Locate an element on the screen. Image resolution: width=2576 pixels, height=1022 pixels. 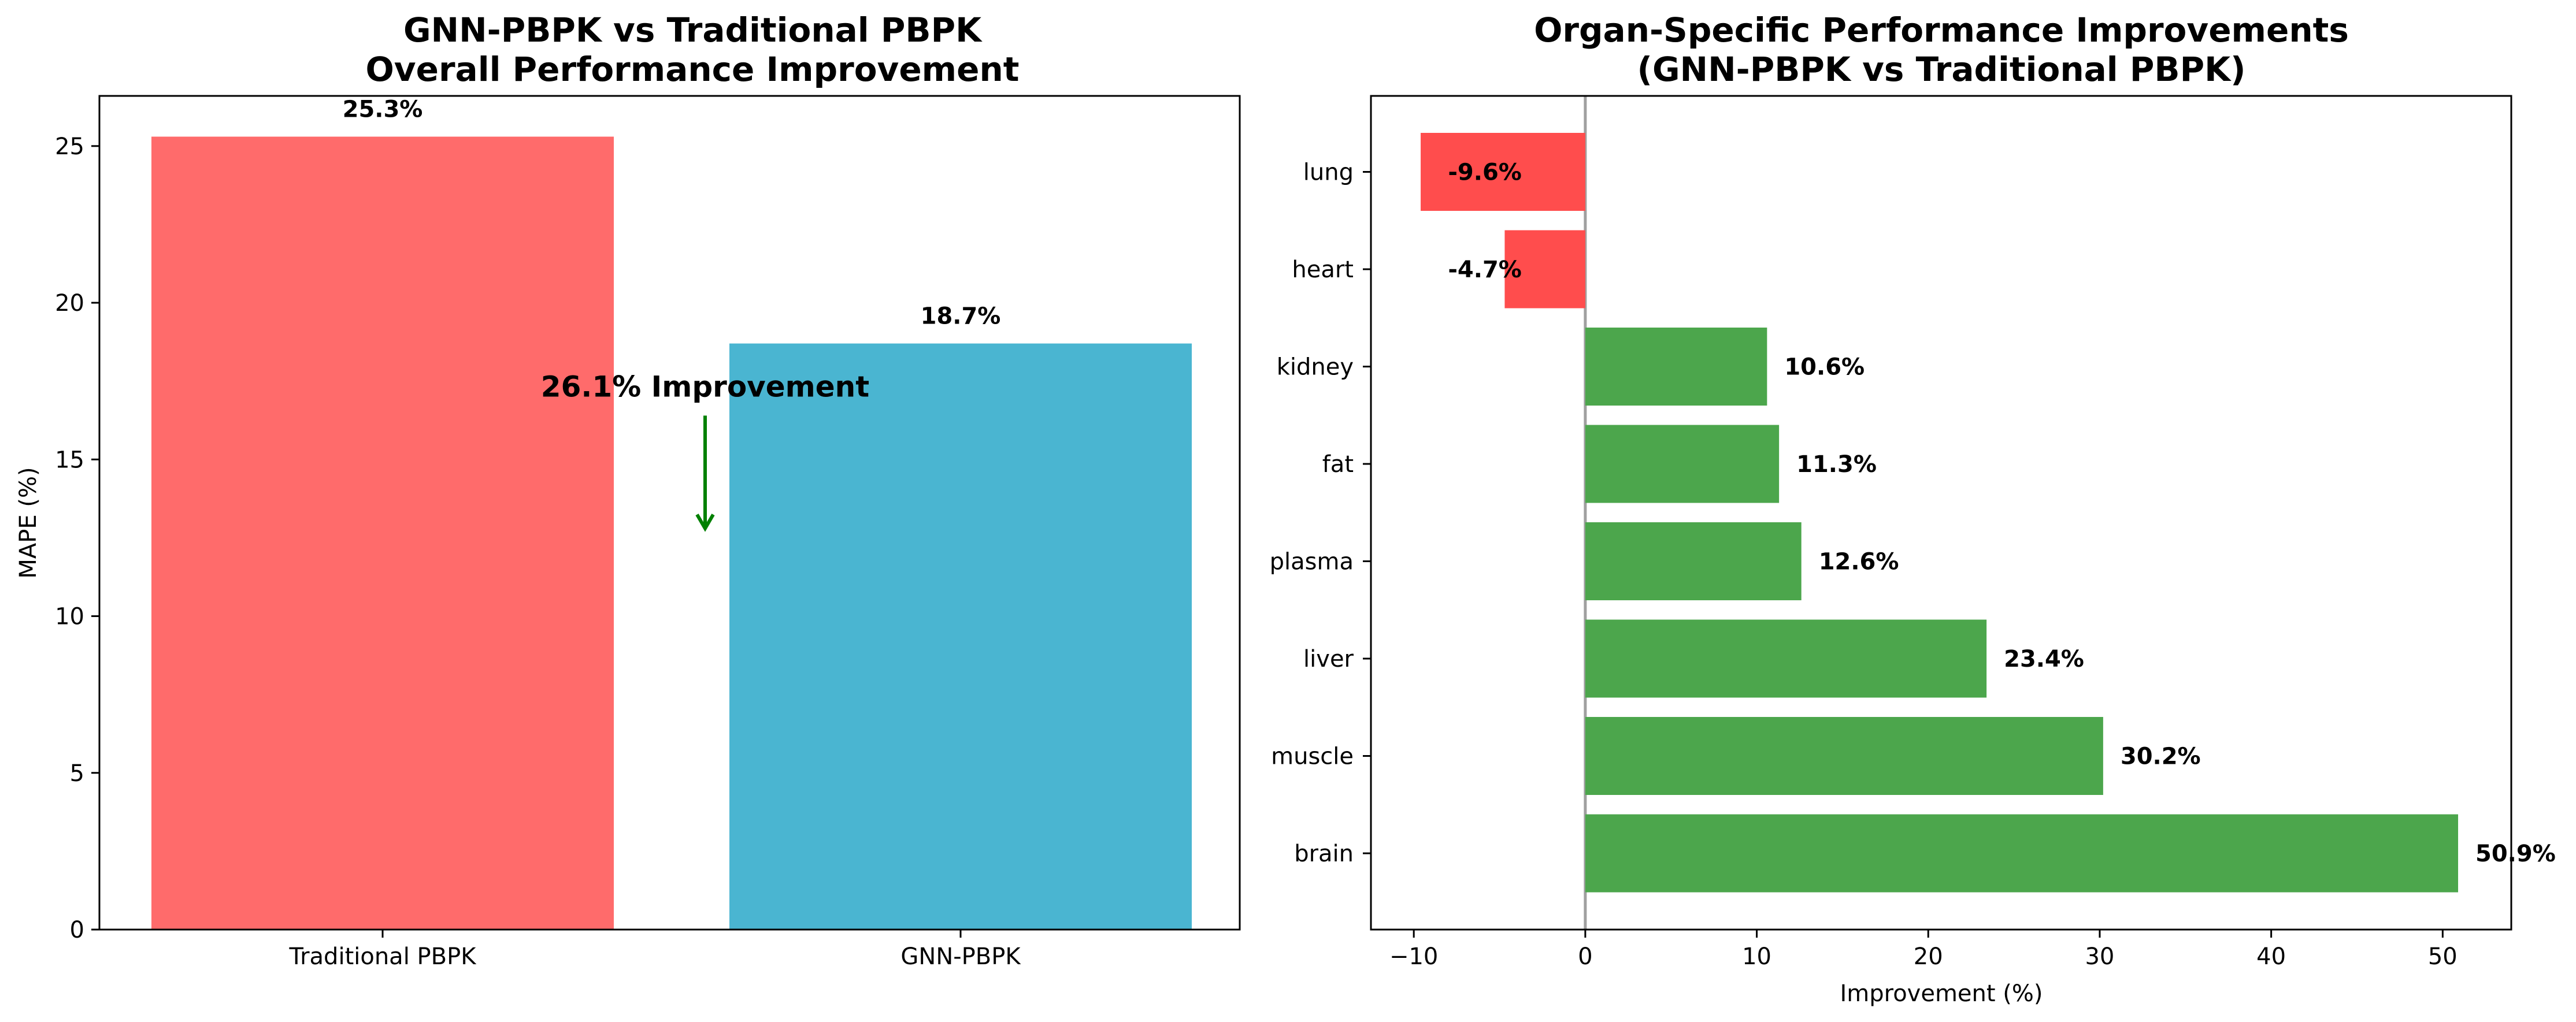
x-tick-label: 40 is located at coordinates (2271, 956).